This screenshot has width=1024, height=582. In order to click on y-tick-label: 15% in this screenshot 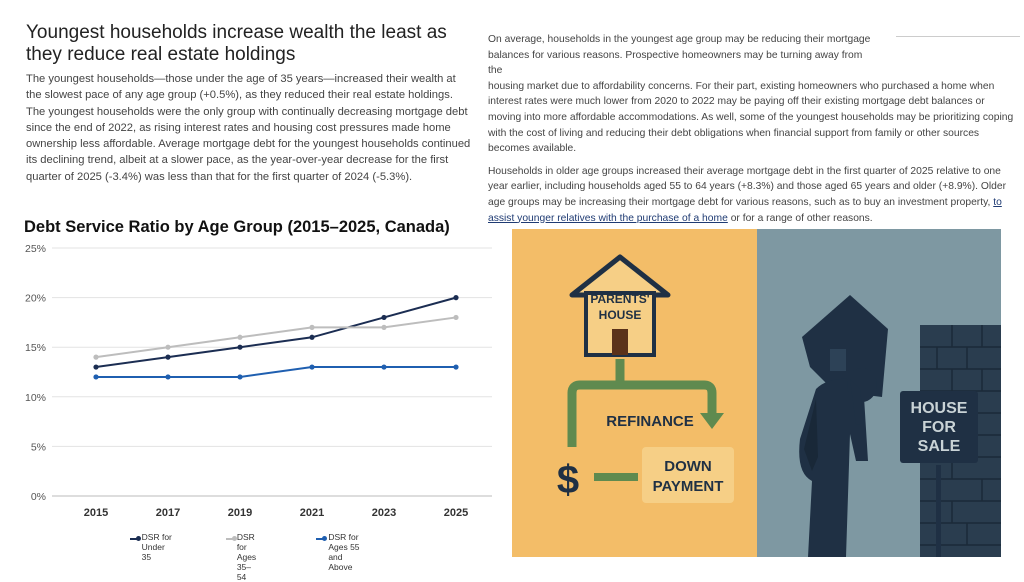, I will do `click(35, 348)`.